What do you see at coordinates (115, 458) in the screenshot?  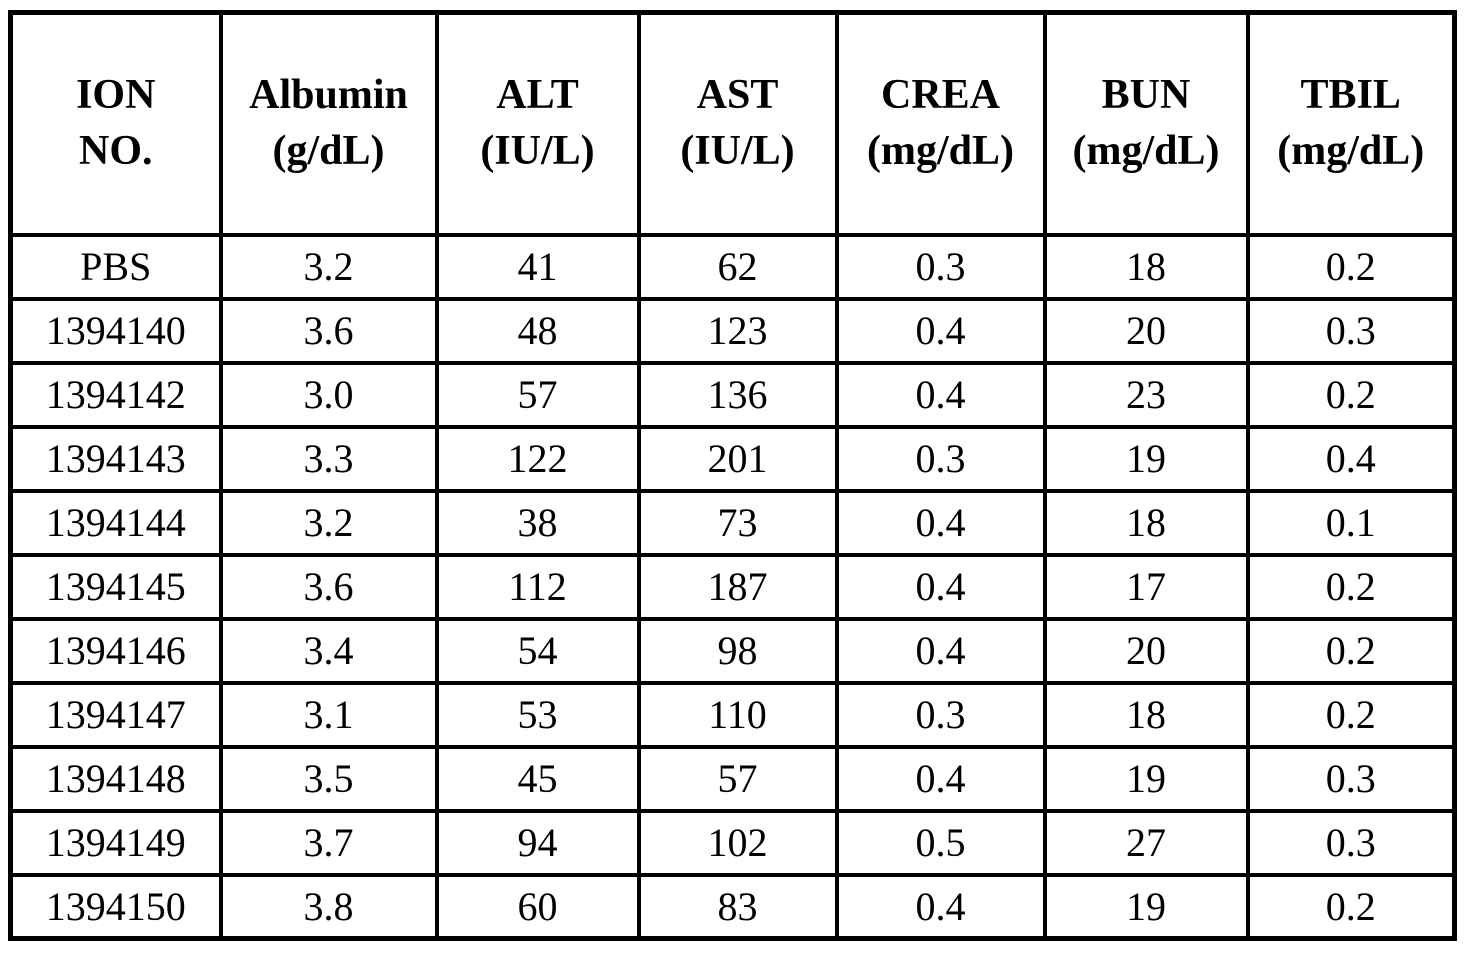 I see `row-id-cell: 1394143` at bounding box center [115, 458].